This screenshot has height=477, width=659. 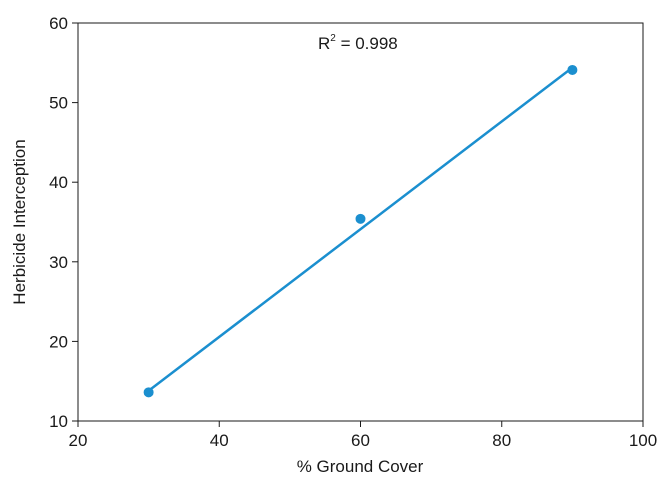 I want to click on x-tick-label-20: 20, so click(x=78, y=440).